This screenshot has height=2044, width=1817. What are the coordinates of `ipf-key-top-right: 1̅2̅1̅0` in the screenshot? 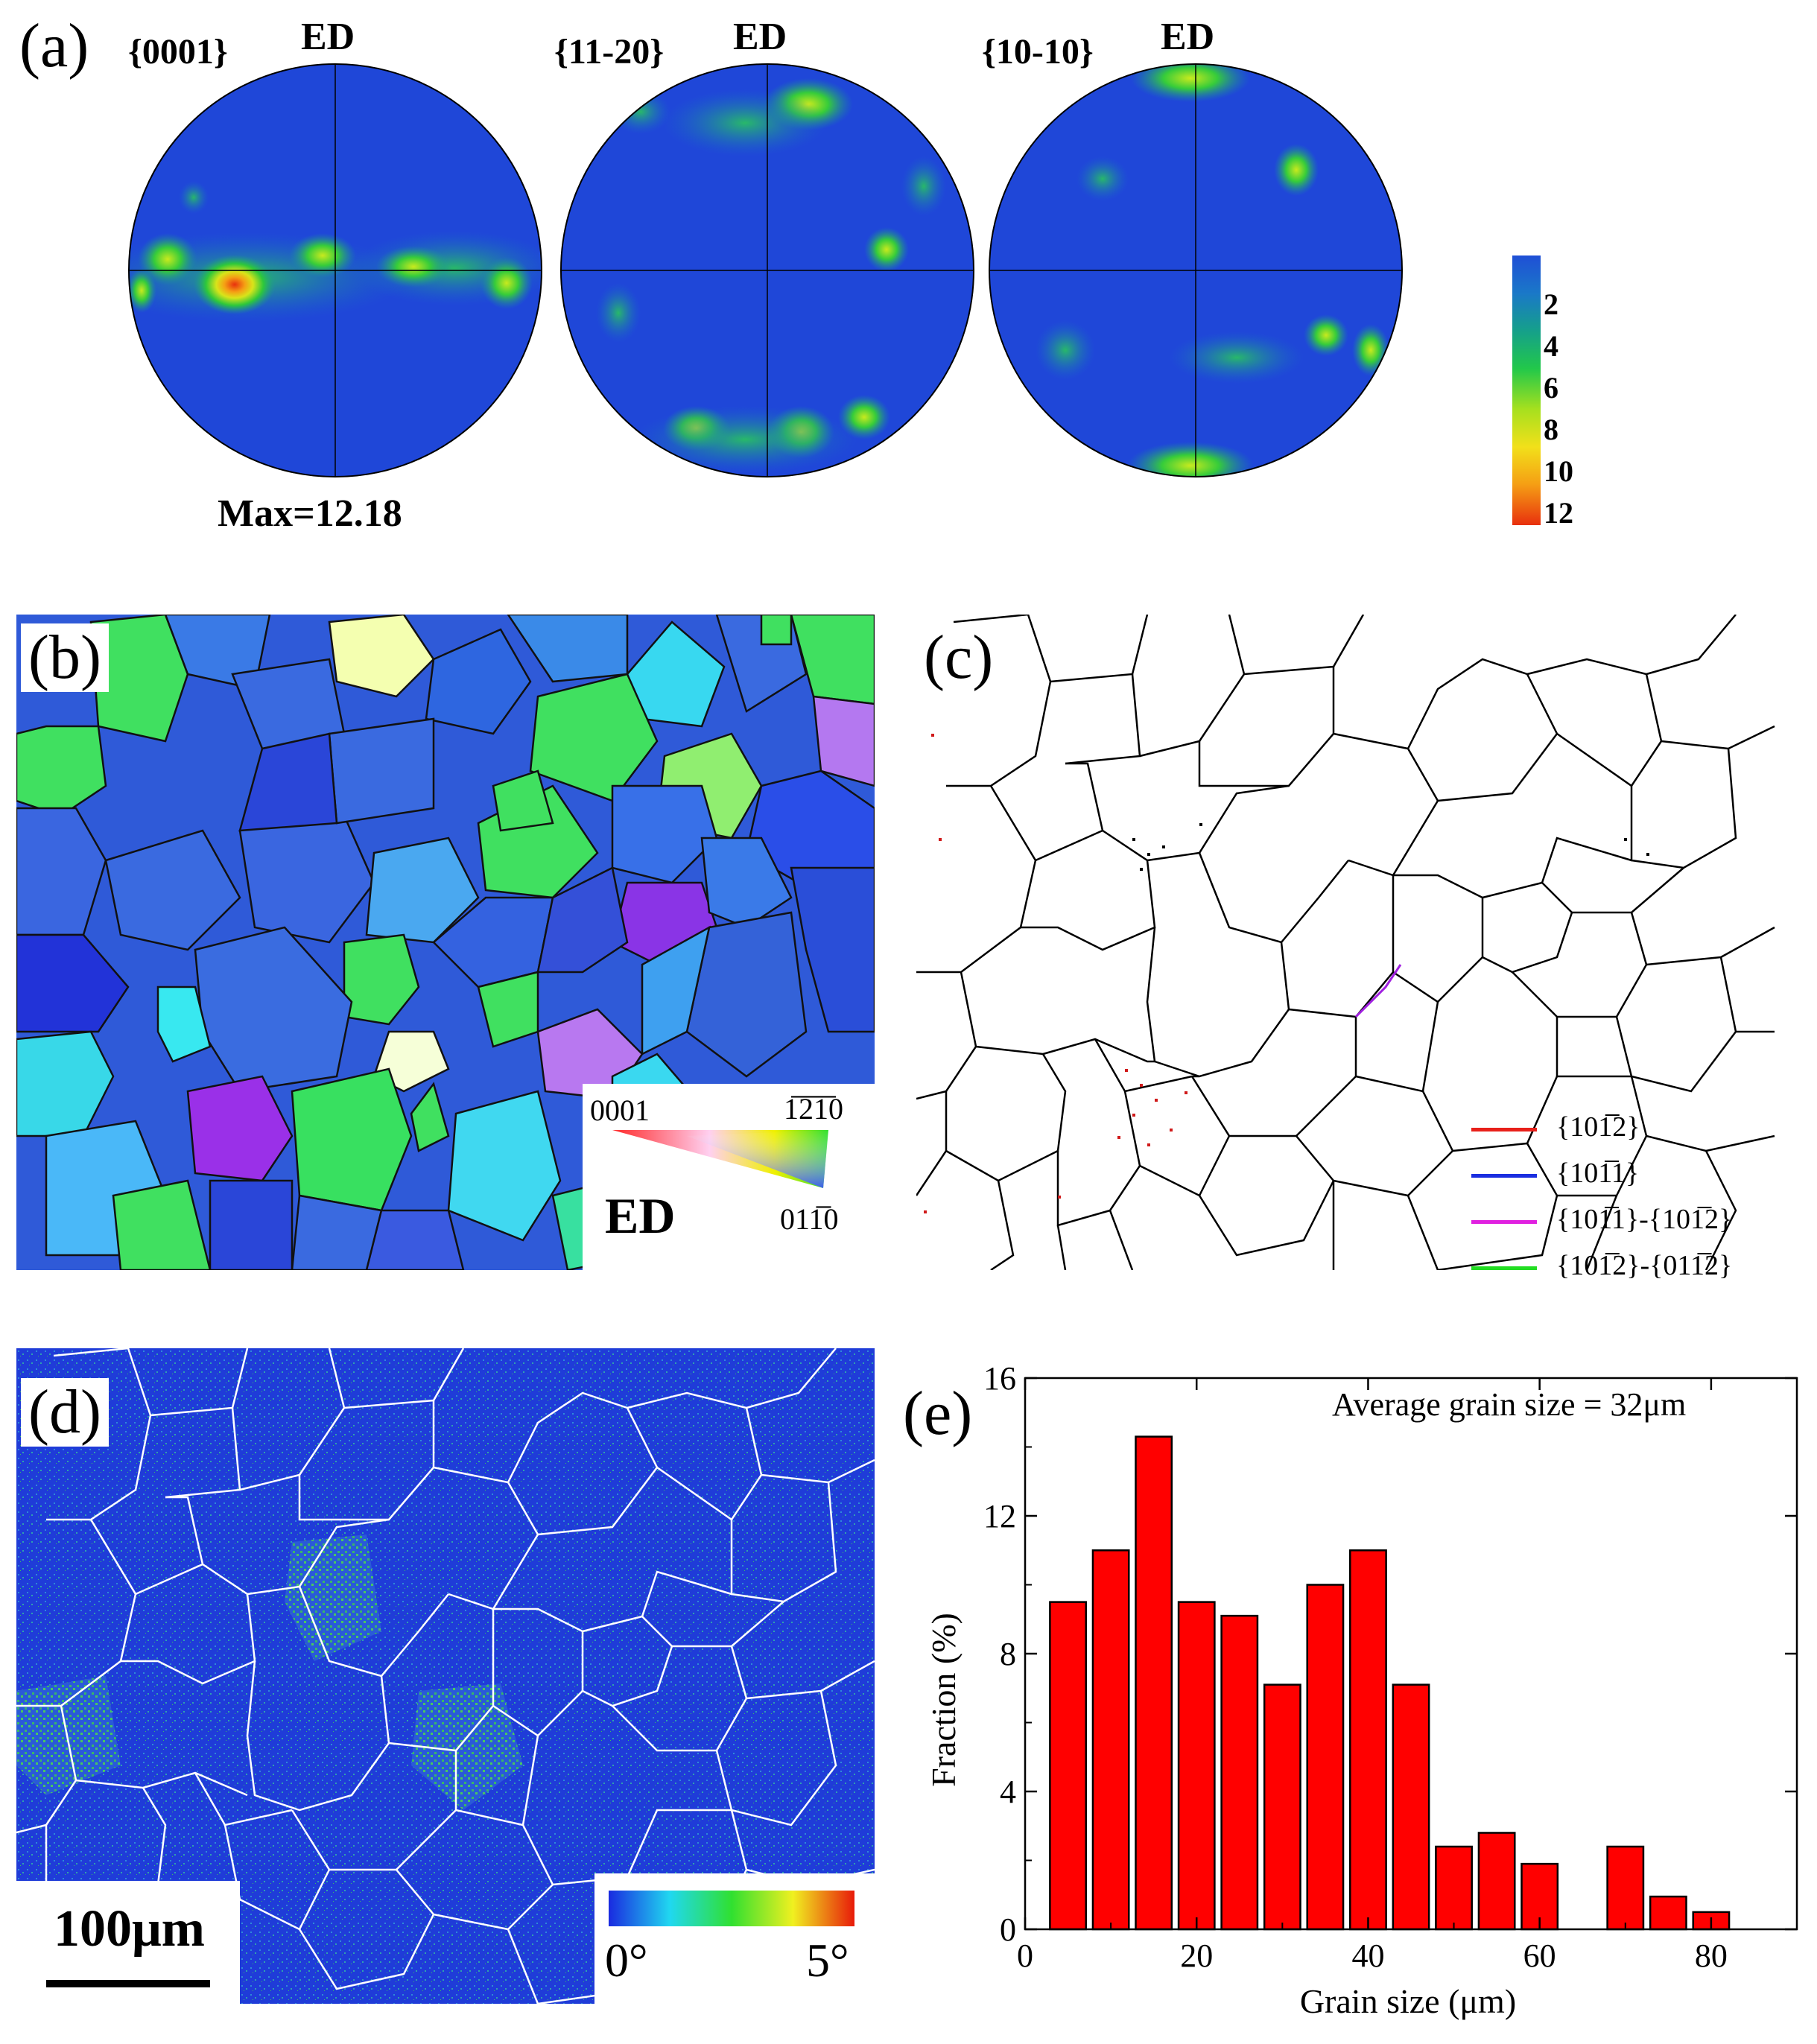 It's located at (814, 1109).